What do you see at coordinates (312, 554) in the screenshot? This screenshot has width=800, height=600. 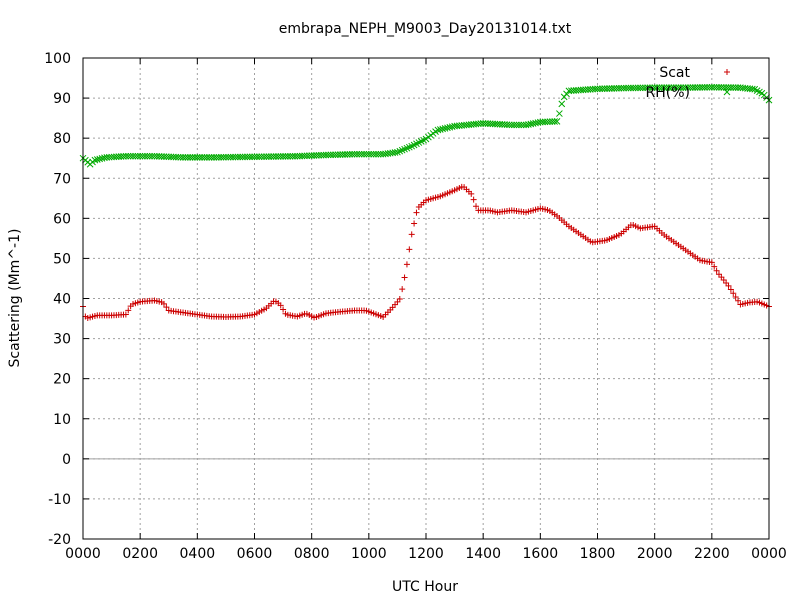 I see `x-tick-label: 0800` at bounding box center [312, 554].